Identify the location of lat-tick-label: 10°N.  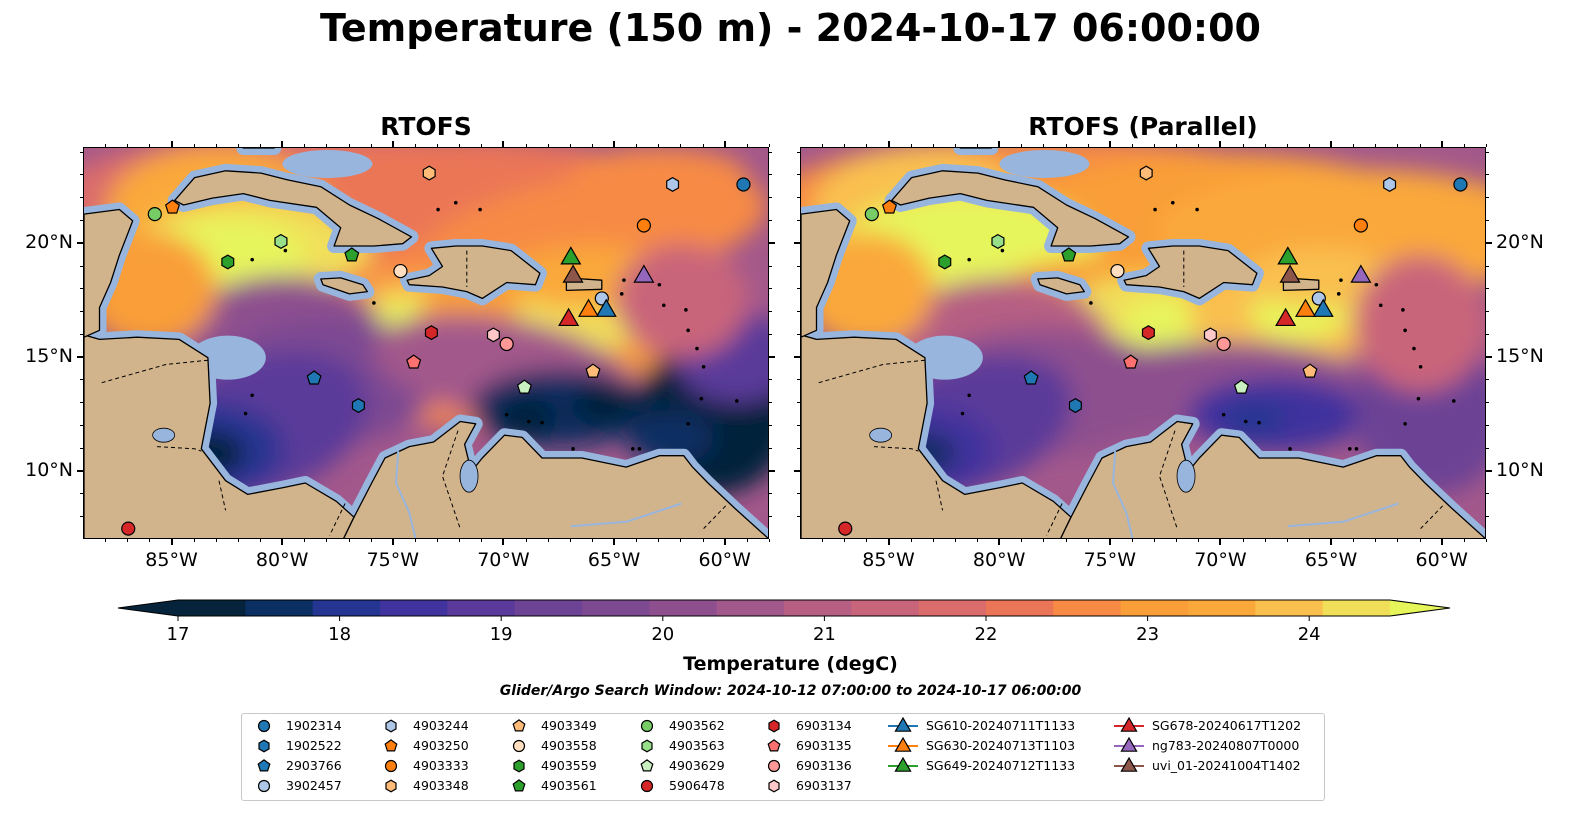
(1520, 469).